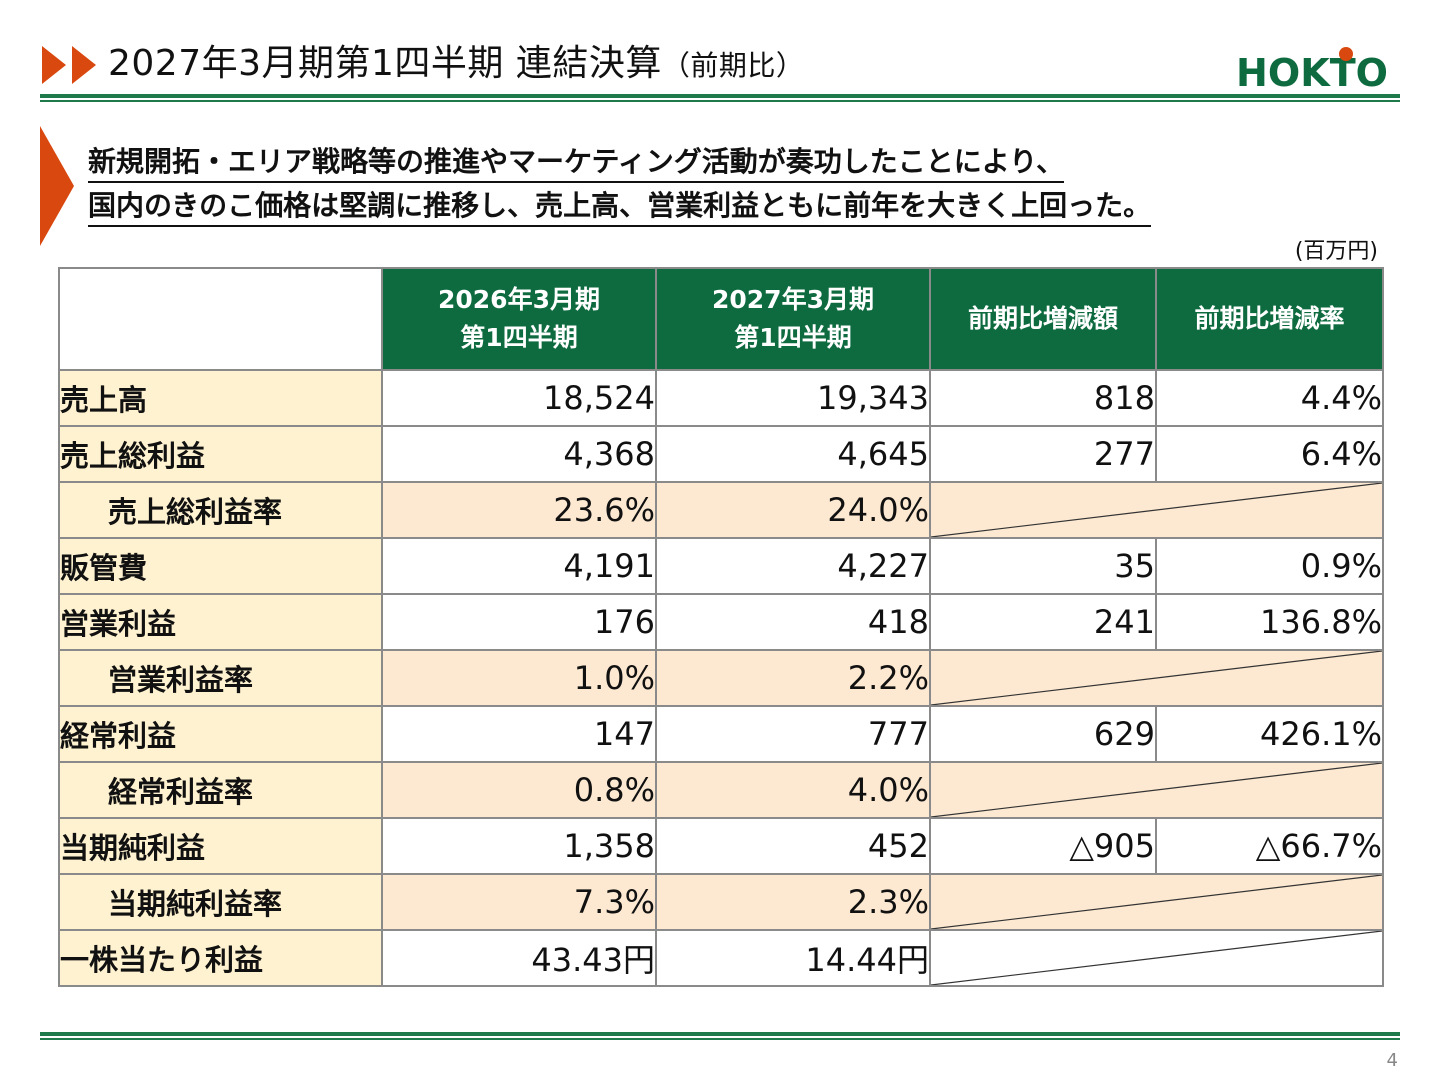 The image size is (1440, 1080). What do you see at coordinates (1269, 846) in the screenshot?
I see `cell-rate: △66.7%` at bounding box center [1269, 846].